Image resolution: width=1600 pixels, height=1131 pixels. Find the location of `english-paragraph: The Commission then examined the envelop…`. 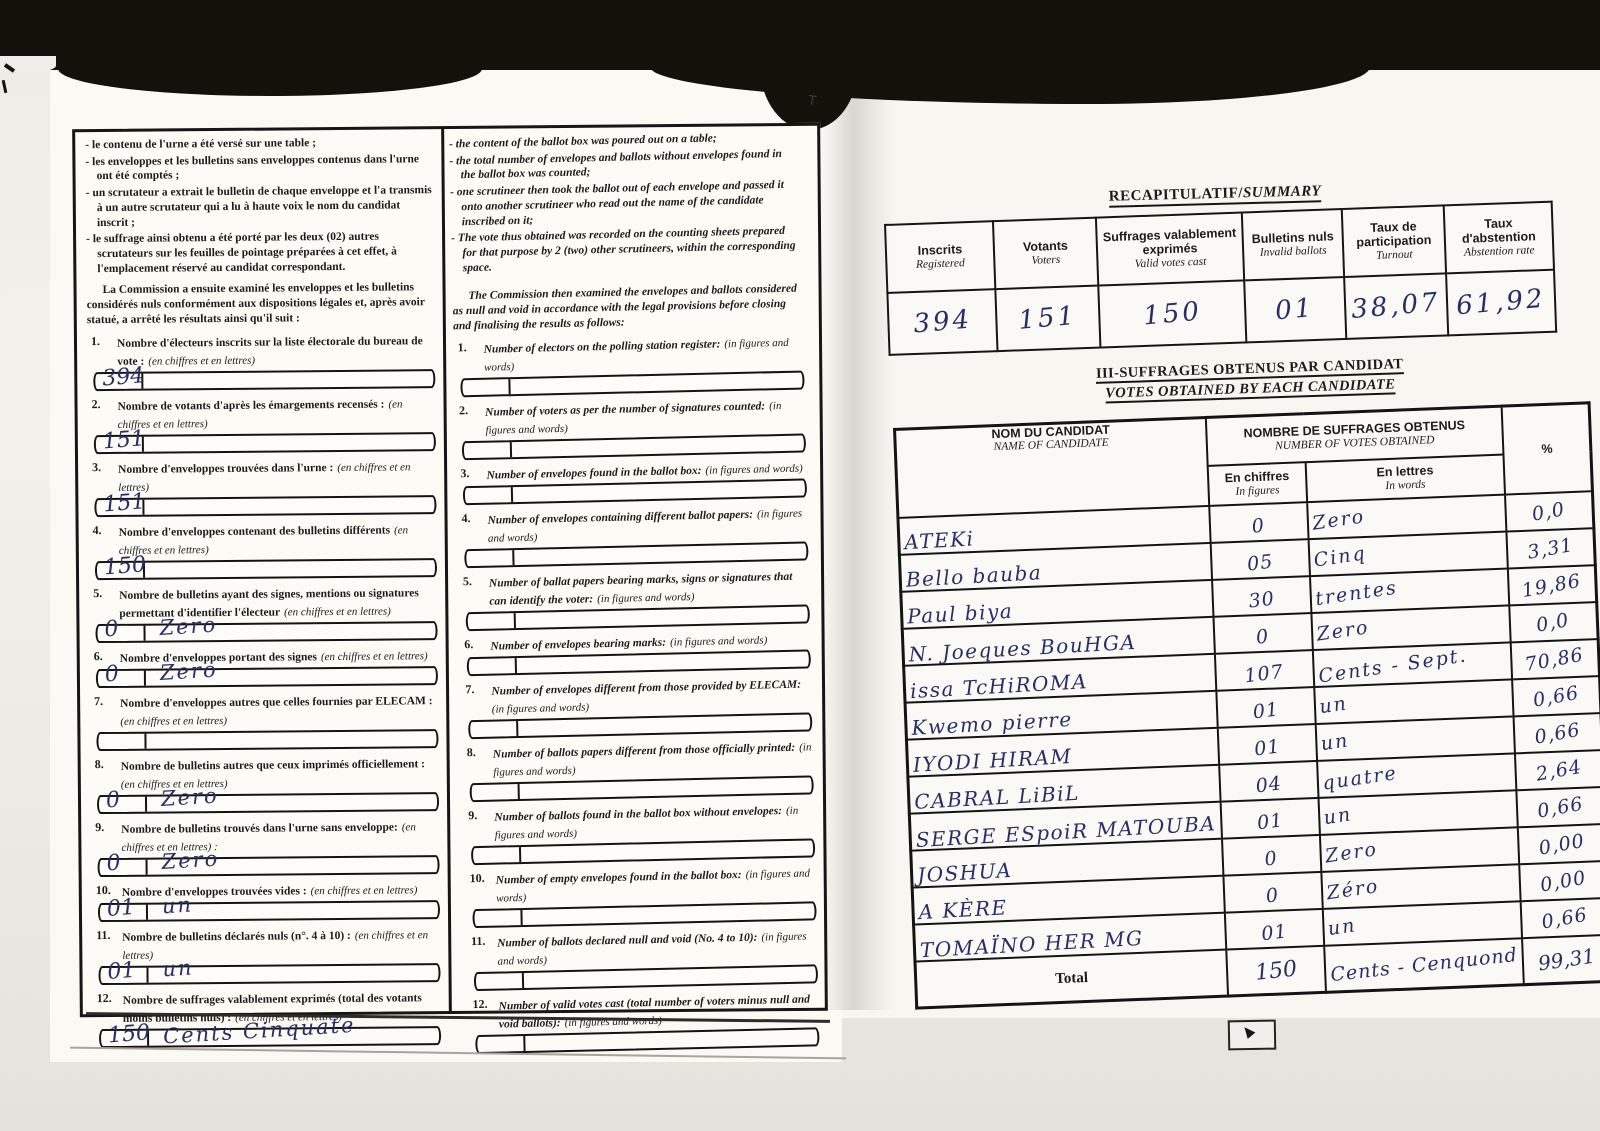

english-paragraph: The Commission then examined the envelop… is located at coordinates (624, 308).